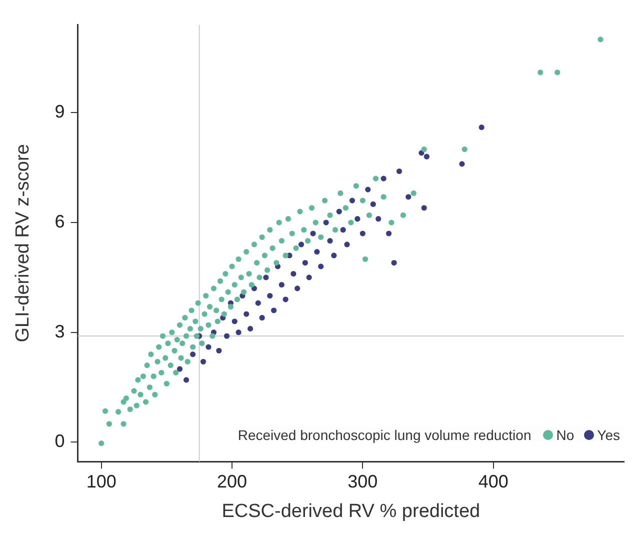 Image resolution: width=636 pixels, height=535 pixels. Describe the element at coordinates (351, 511) in the screenshot. I see `x-axis-title: ECSC-derived RV % predicted` at that location.